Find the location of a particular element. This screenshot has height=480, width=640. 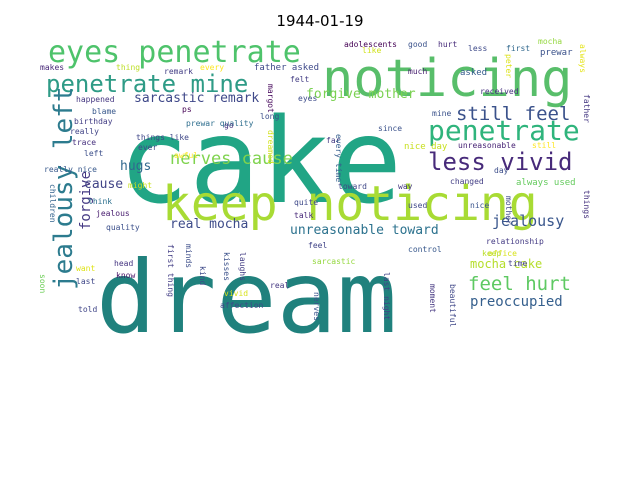

cloud-word-last: last is located at coordinates (85, 281).